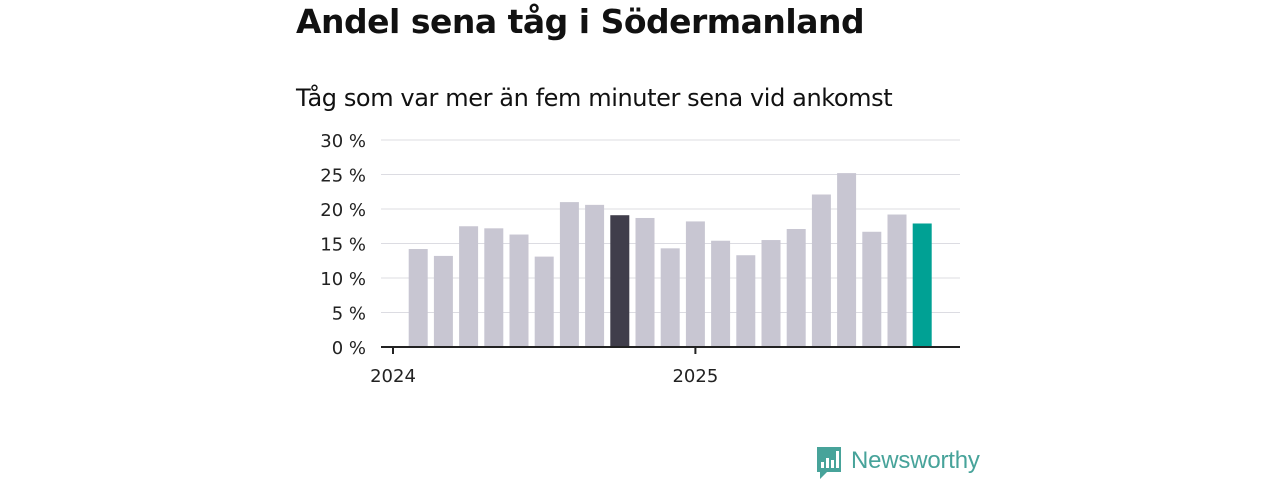 Image resolution: width=1280 pixels, height=480 pixels. What do you see at coordinates (343, 245) in the screenshot?
I see `y-tick-label: 15 %` at bounding box center [343, 245].